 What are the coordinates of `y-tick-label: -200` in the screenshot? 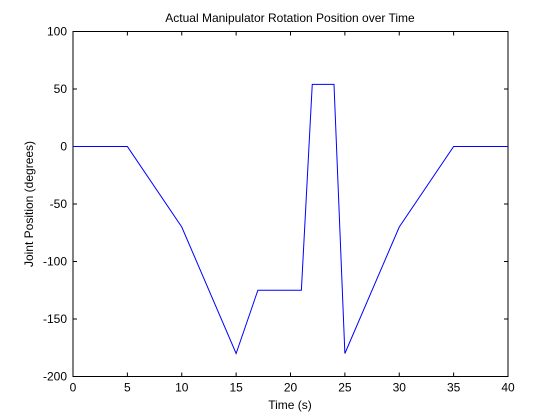 It's located at (55, 377).